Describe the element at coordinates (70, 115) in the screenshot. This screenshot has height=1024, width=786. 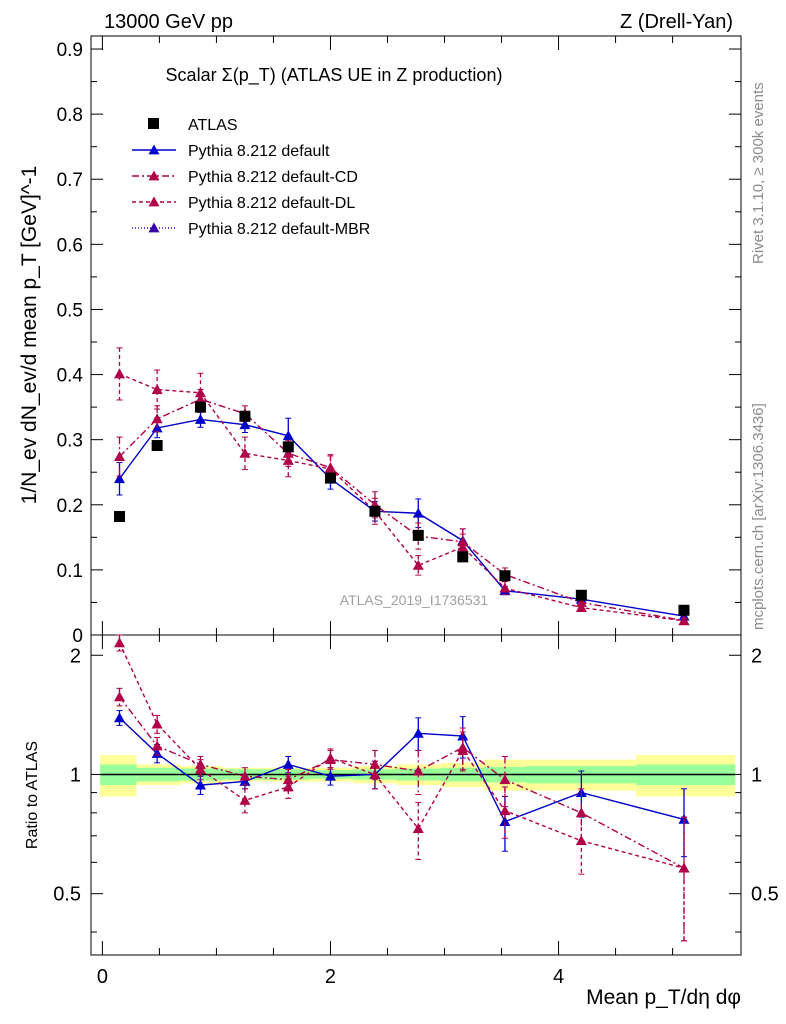
I see `y-tick-label: 0.8` at that location.